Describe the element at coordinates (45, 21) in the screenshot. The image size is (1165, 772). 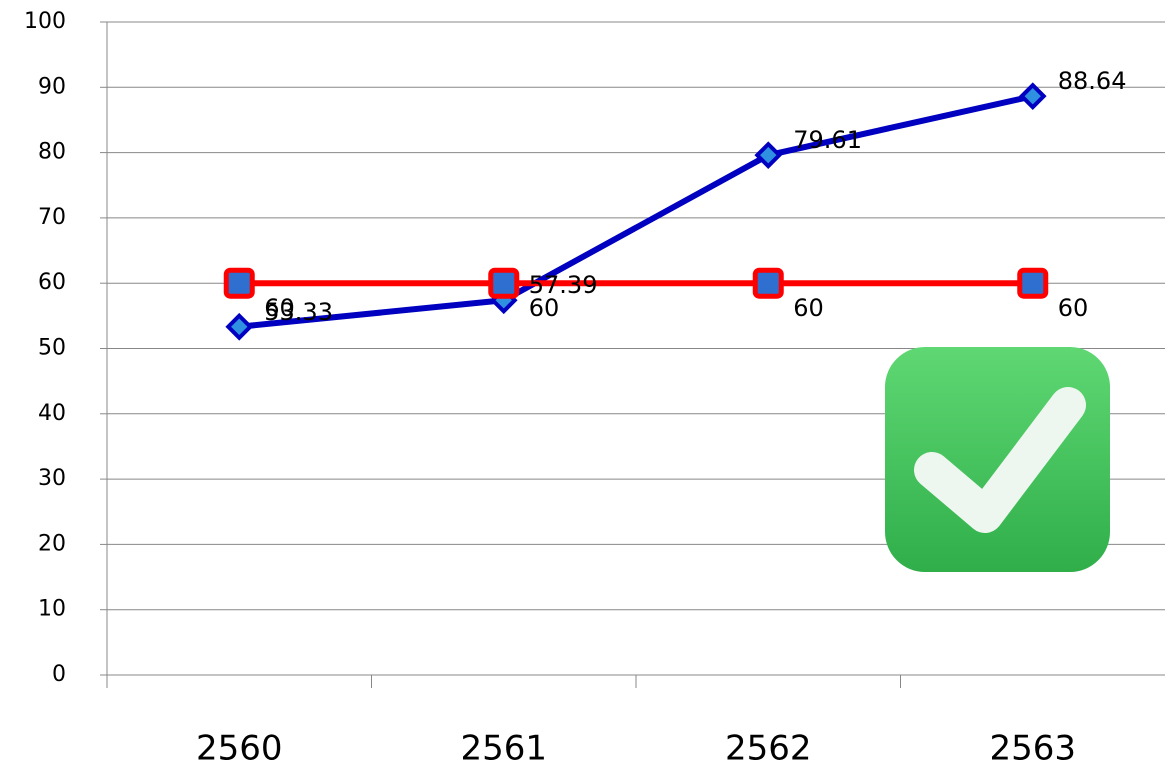
I see `y-tick-label: 100` at that location.